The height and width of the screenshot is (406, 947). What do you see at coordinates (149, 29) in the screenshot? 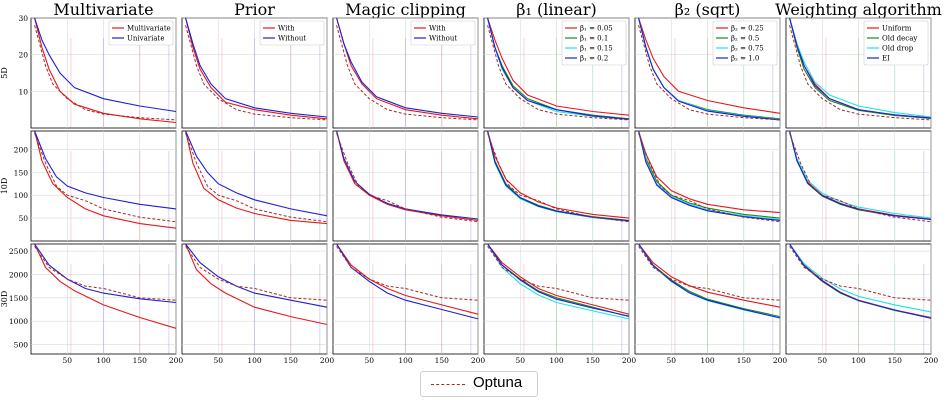
I see `legend-label: Multivariate` at bounding box center [149, 29].